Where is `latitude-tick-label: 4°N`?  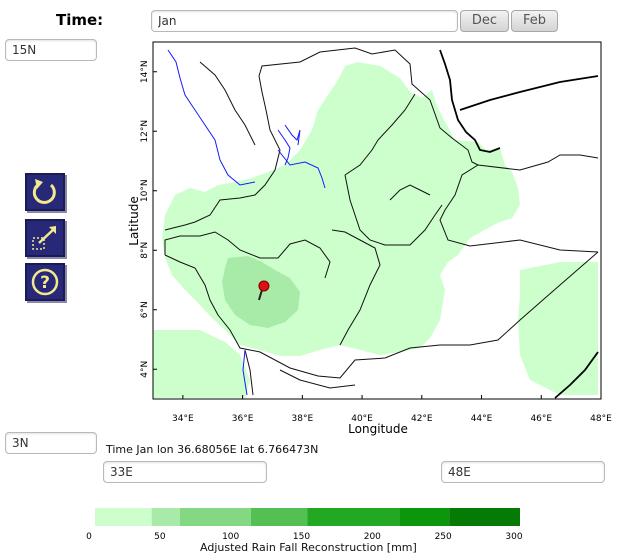
latitude-tick-label: 4°N is located at coordinates (145, 369).